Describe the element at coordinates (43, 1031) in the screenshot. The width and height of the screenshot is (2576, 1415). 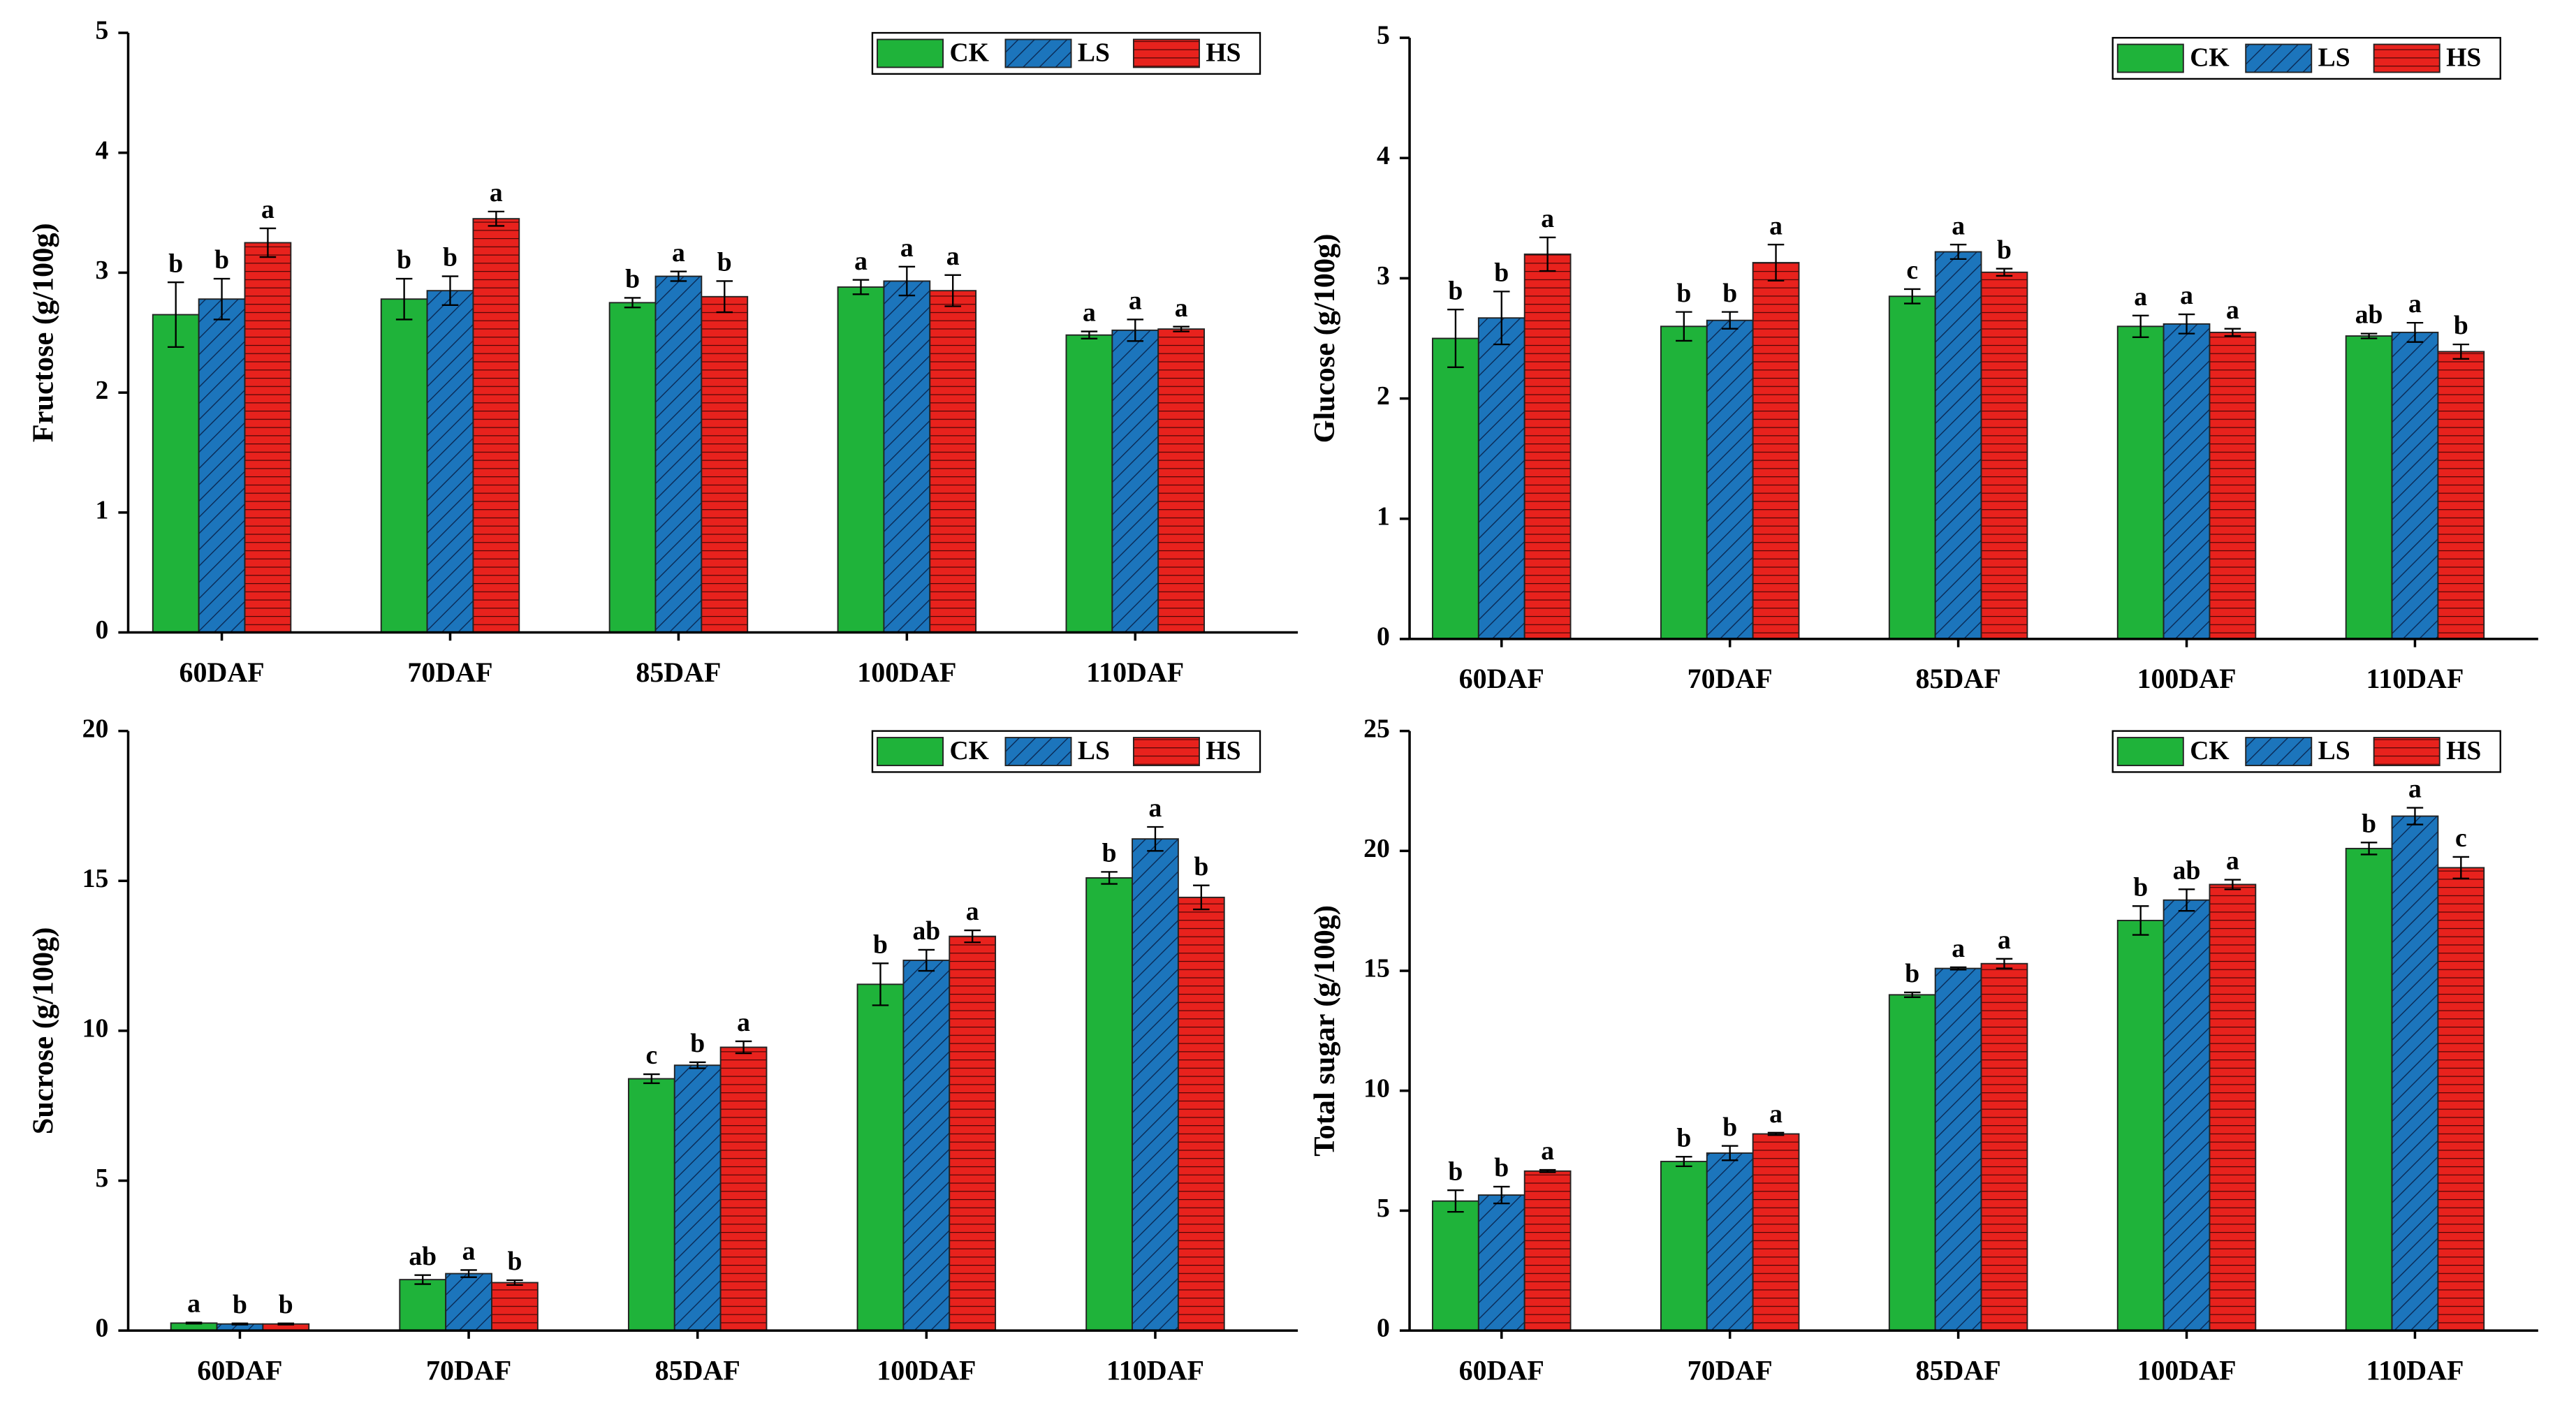
I see `y-axis-label: Sucrose (g/100g)` at that location.